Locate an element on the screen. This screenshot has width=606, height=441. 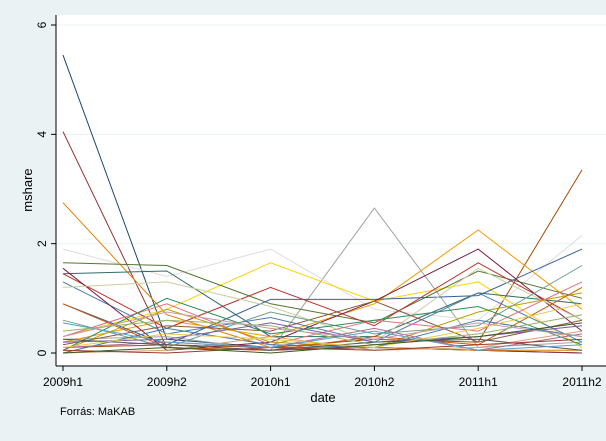
x-tick-label-0: 2009h1 is located at coordinates (63, 382).